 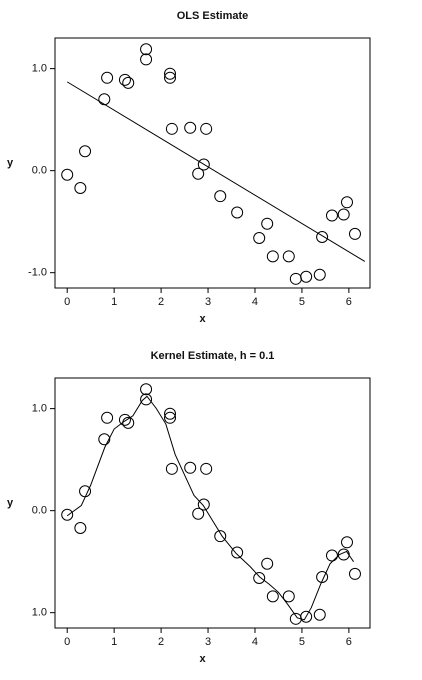 What do you see at coordinates (37, 273) in the screenshot?
I see `y-tick-label: -1.0` at bounding box center [37, 273].